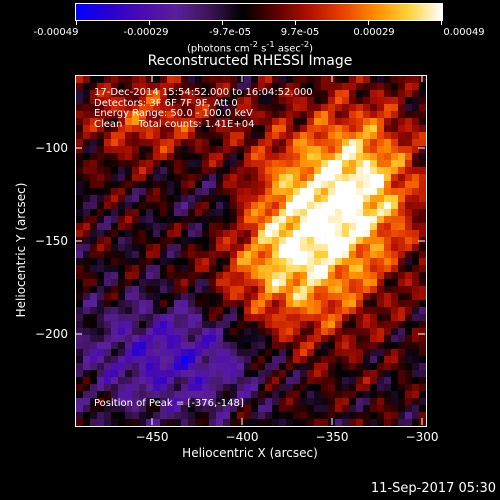  I want to click on y-tick-label: −200, so click(51, 334).